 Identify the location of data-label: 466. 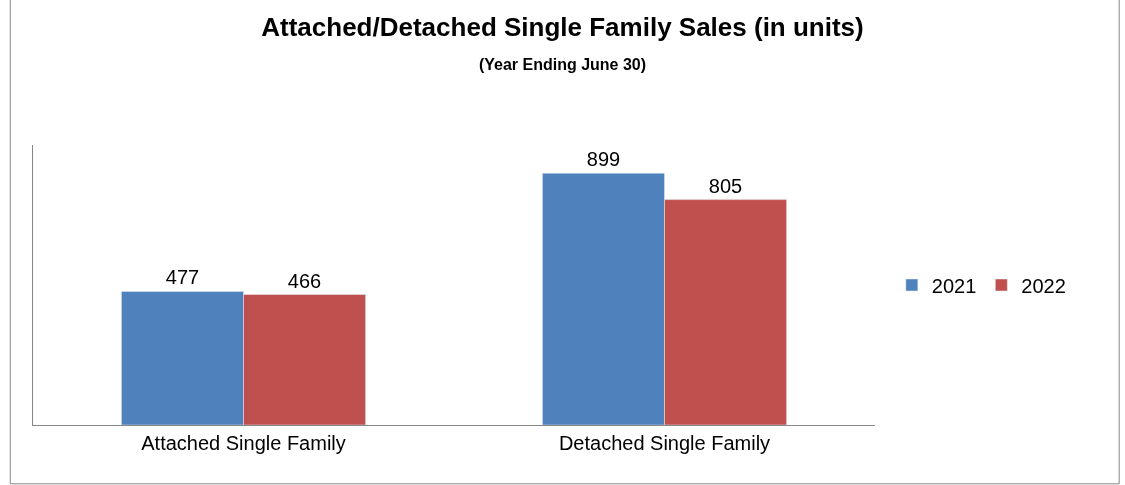
(304, 280).